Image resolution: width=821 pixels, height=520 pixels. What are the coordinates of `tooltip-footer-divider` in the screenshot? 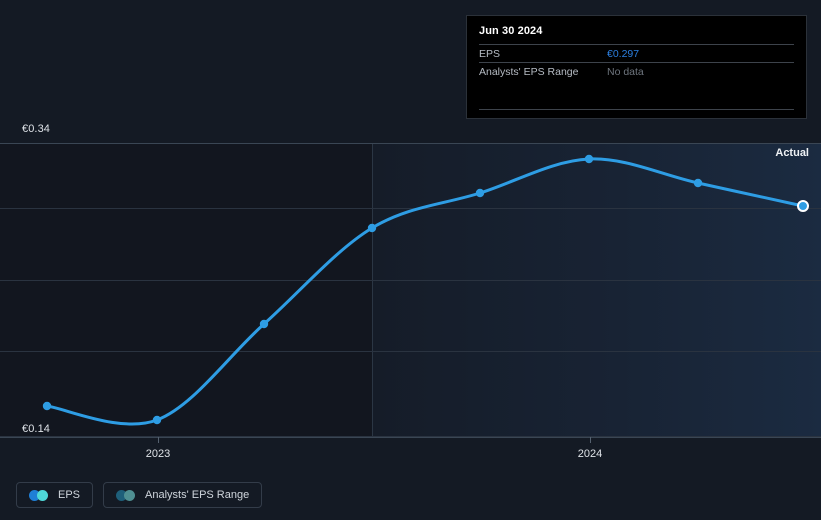 It's located at (636, 109).